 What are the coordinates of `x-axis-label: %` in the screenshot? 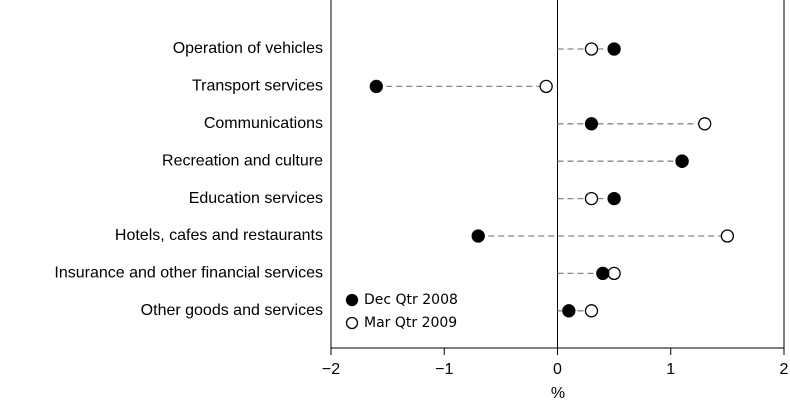 It's located at (558, 393).